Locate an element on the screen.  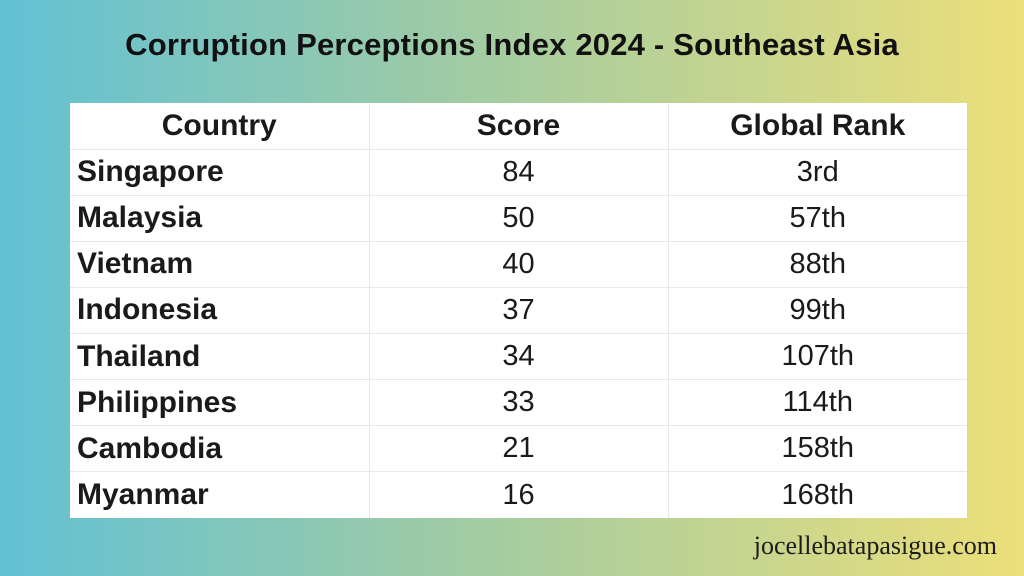
cell-score: 37 is located at coordinates (518, 310).